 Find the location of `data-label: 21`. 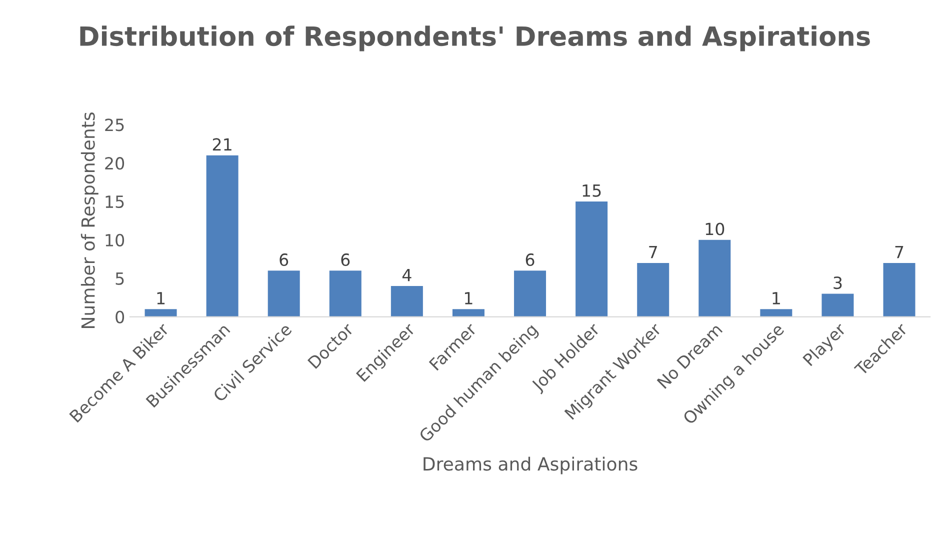

data-label: 21 is located at coordinates (222, 144).